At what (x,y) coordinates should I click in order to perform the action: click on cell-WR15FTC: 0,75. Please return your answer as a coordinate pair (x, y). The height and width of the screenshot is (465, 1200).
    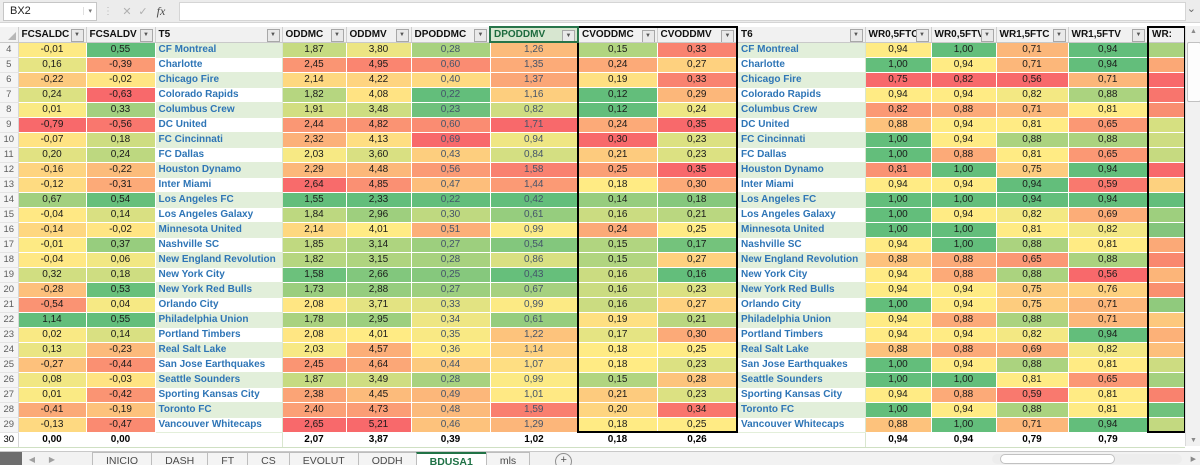
    Looking at the image, I should click on (1032, 290).